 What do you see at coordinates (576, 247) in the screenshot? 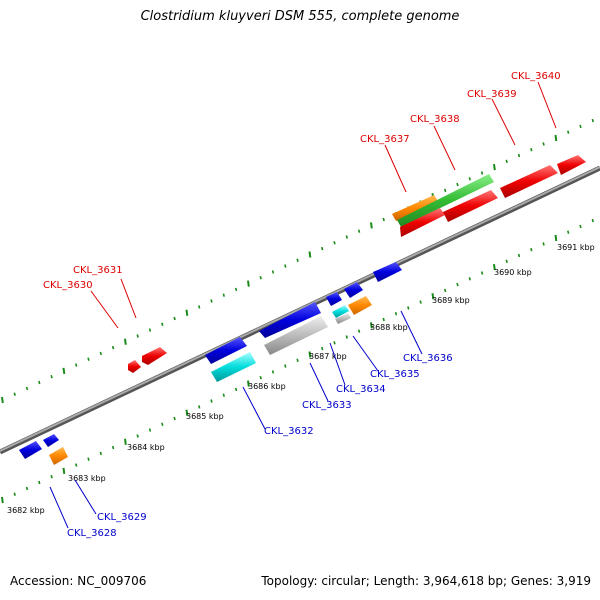
I see `scale-label-3691: 3691 kbp` at bounding box center [576, 247].